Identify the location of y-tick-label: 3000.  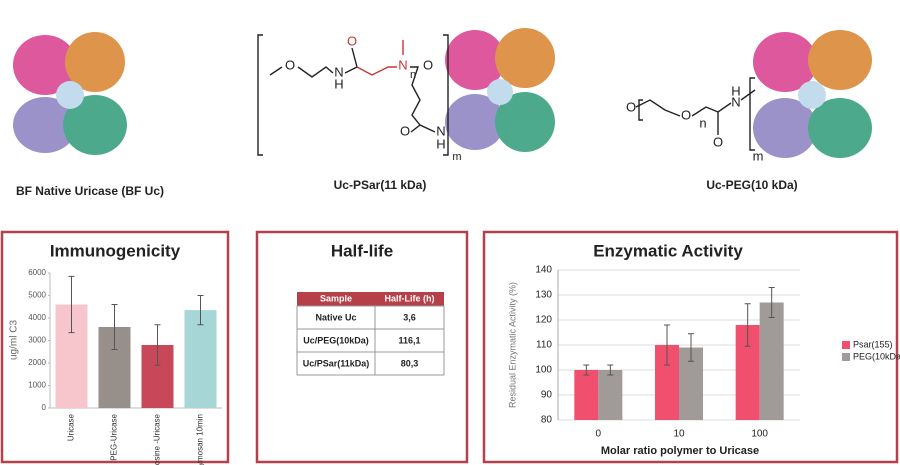
(37, 340).